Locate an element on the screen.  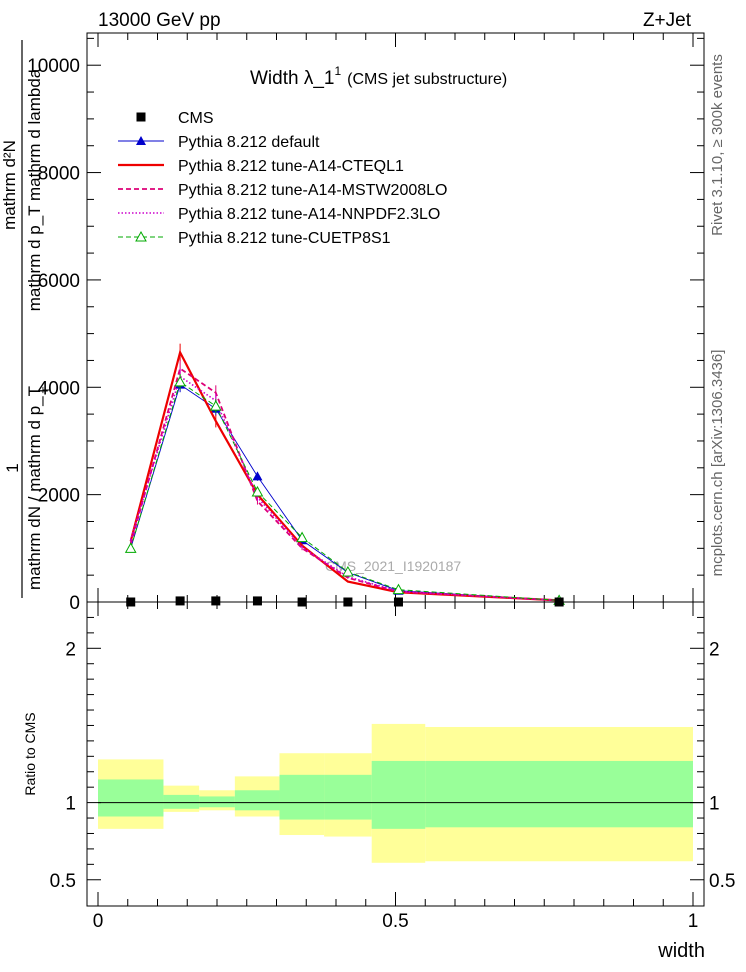
legend-entry: Pythia 8.212 tune-A14-CTEQL1 is located at coordinates (261, 166).